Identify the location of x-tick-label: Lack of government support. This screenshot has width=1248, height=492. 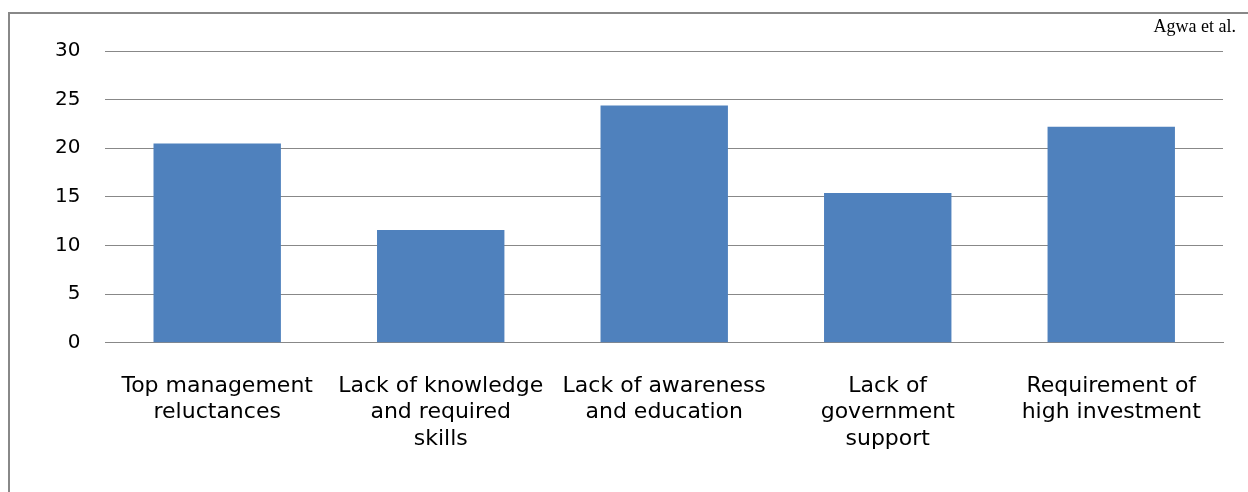
(888, 410).